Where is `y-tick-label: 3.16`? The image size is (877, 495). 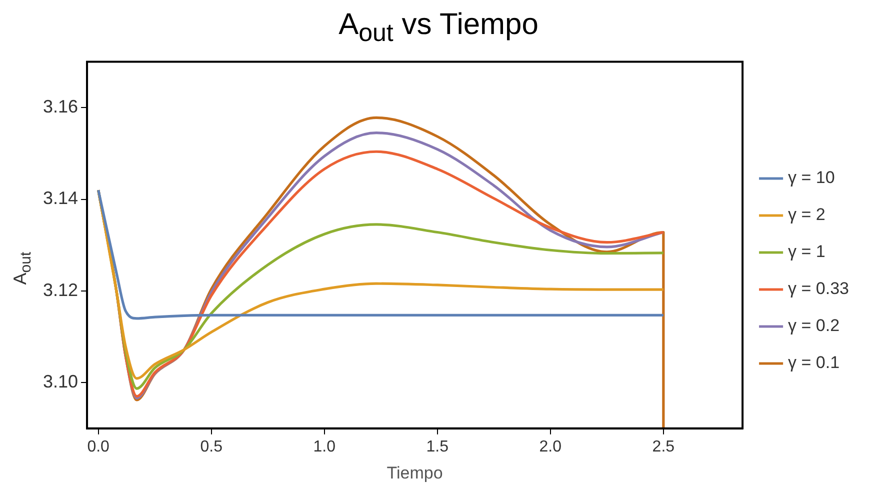 y-tick-label: 3.16 is located at coordinates (60, 106).